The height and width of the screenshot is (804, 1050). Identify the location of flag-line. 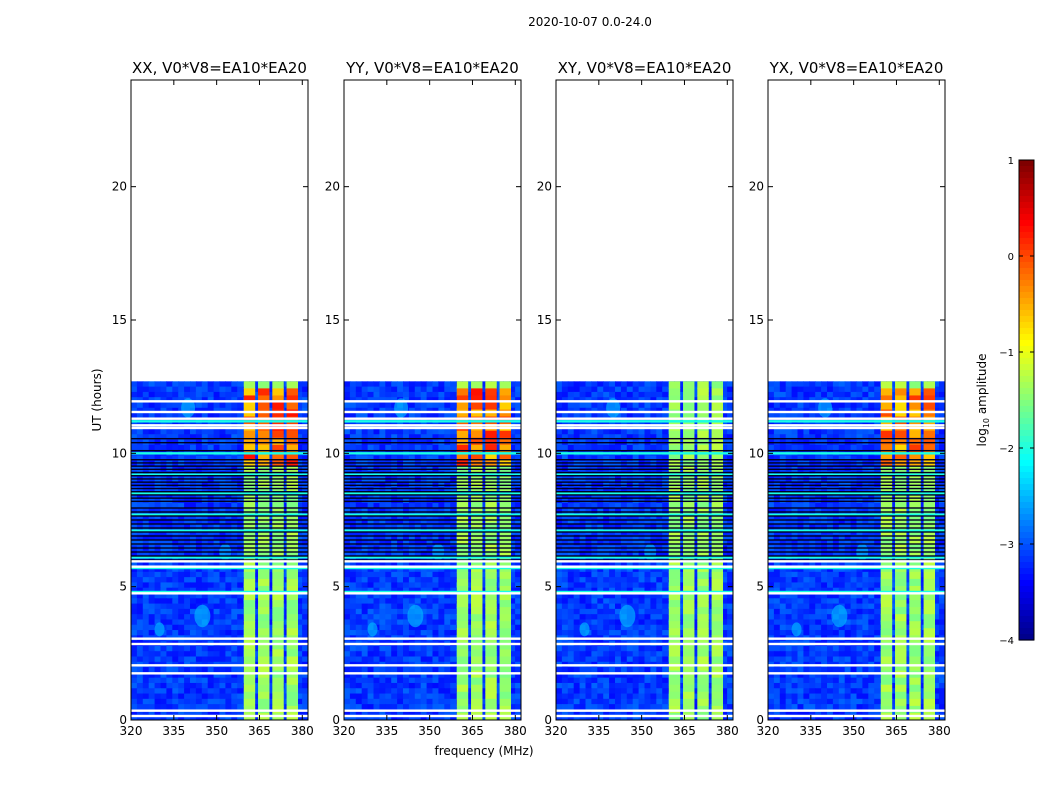
(432, 673).